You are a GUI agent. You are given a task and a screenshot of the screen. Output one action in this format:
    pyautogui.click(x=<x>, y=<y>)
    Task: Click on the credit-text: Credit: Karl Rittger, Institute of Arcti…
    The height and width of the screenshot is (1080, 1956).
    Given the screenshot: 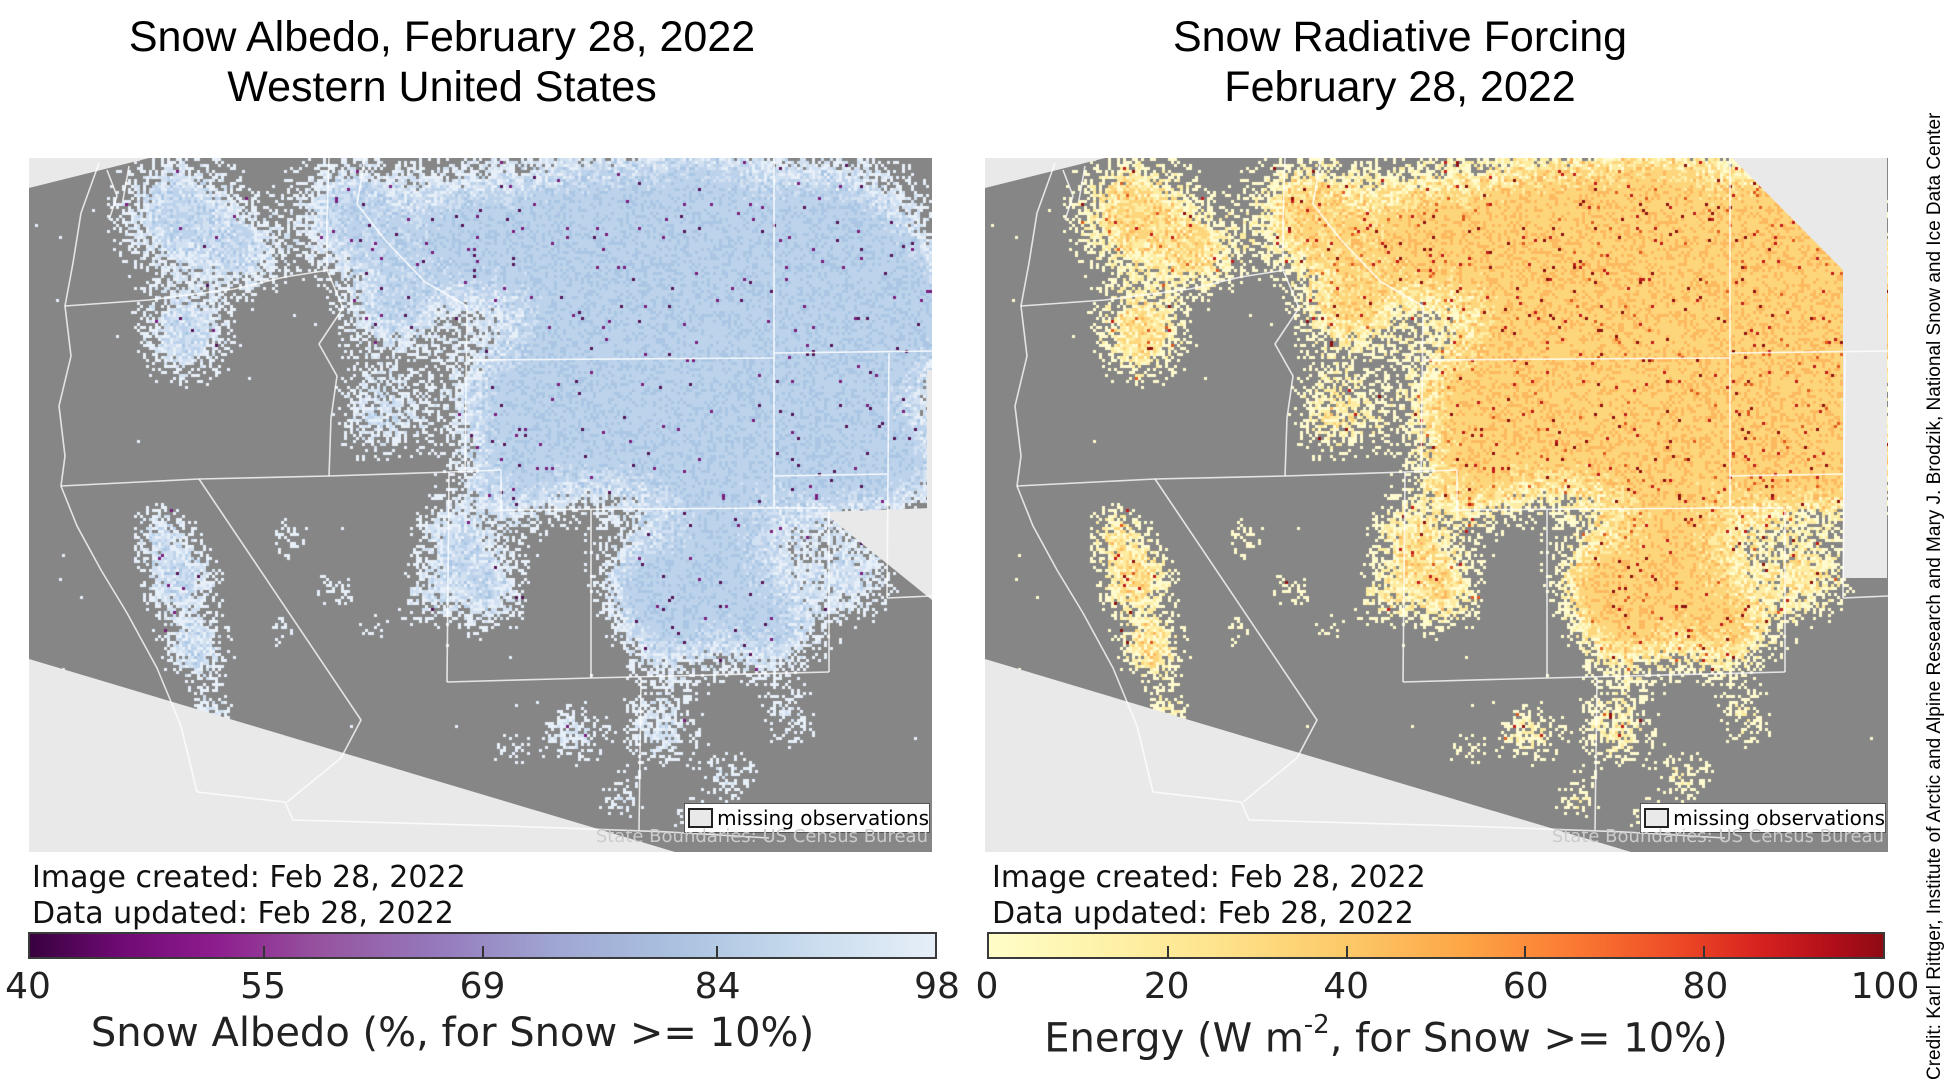 What is the action you would take?
    pyautogui.click(x=1934, y=596)
    